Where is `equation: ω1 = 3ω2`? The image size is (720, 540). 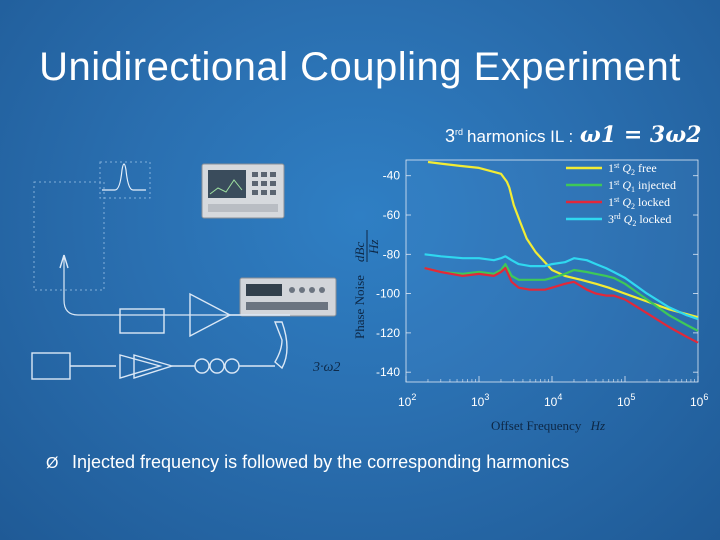 equation: ω1 = 3ω2 is located at coordinates (640, 135).